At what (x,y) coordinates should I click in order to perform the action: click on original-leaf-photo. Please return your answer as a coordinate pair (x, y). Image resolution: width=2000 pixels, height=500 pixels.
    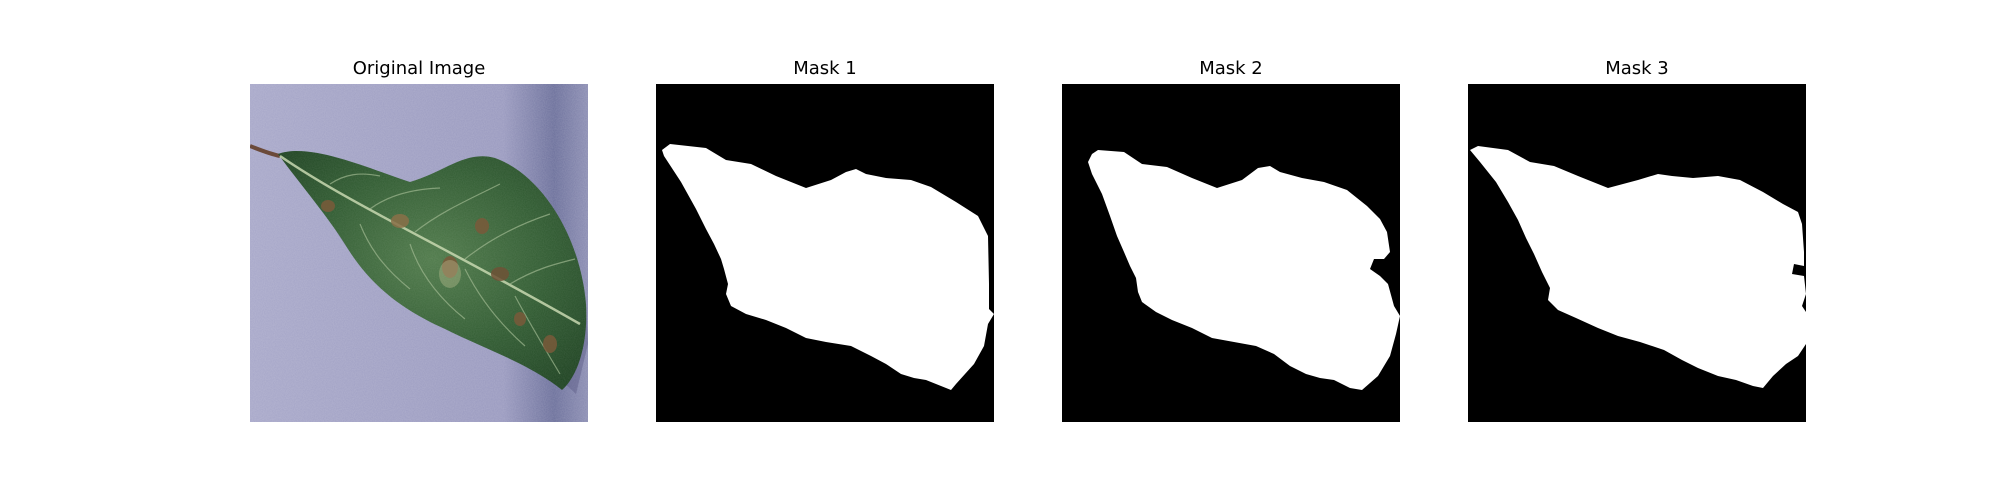
    Looking at the image, I should click on (419, 253).